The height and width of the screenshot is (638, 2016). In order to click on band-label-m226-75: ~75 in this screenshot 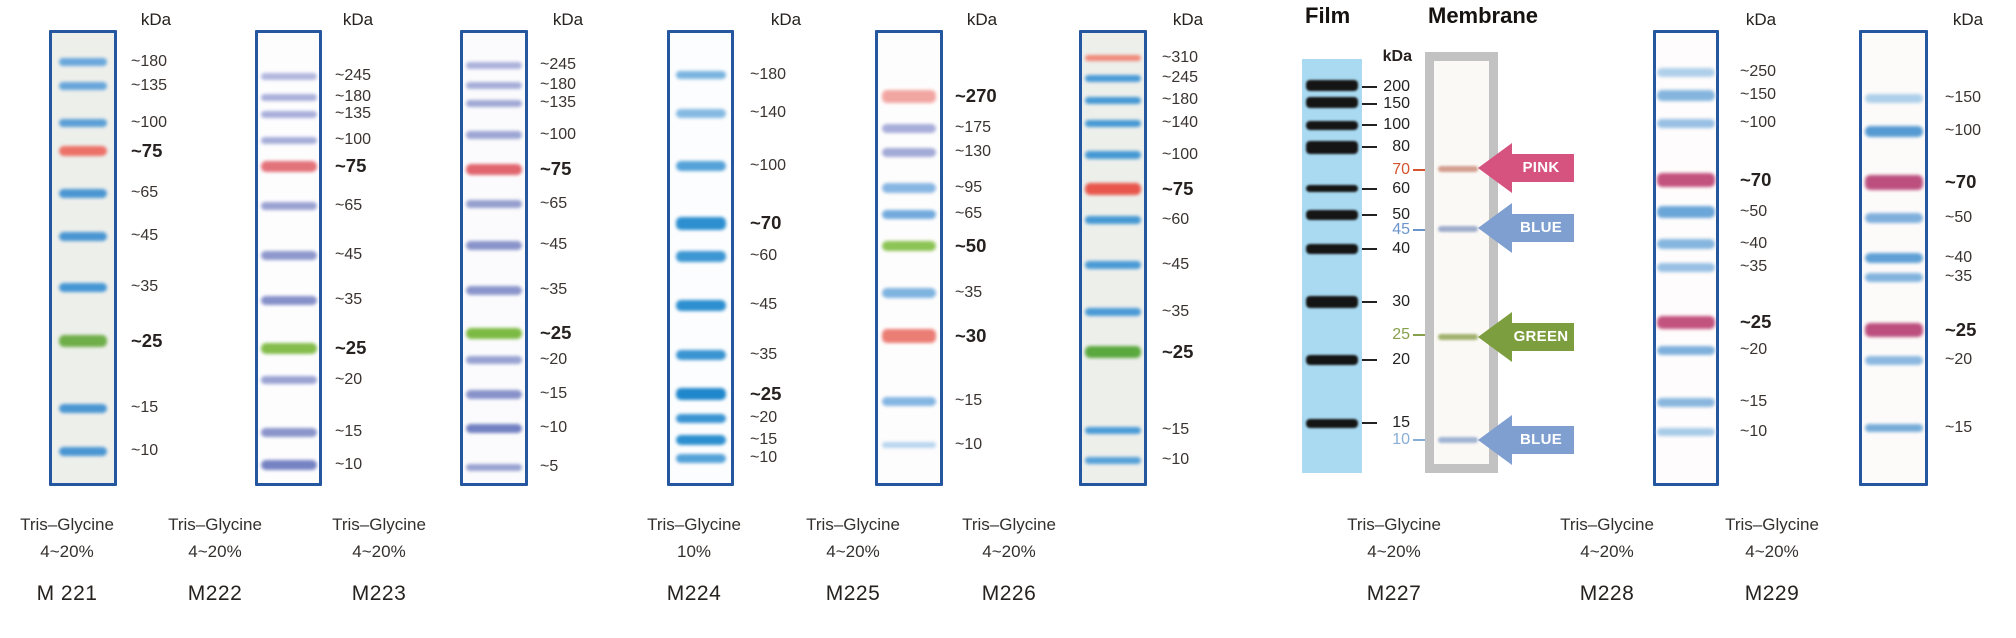, I will do `click(1178, 188)`.